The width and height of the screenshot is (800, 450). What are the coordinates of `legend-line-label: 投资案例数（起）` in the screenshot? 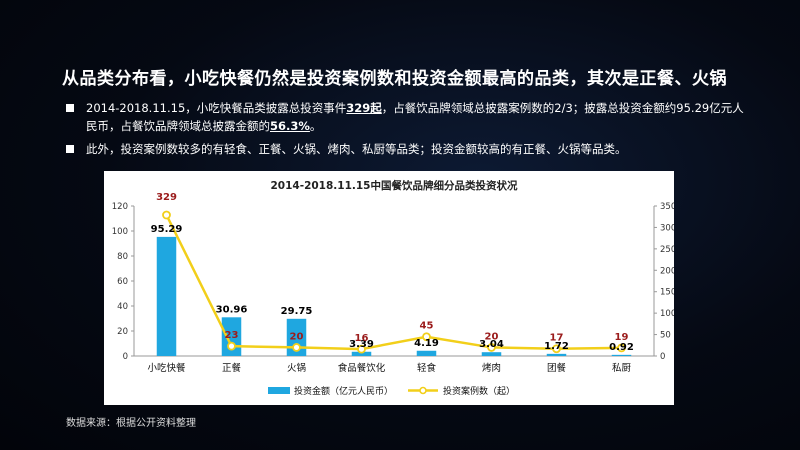 It's located at (479, 391).